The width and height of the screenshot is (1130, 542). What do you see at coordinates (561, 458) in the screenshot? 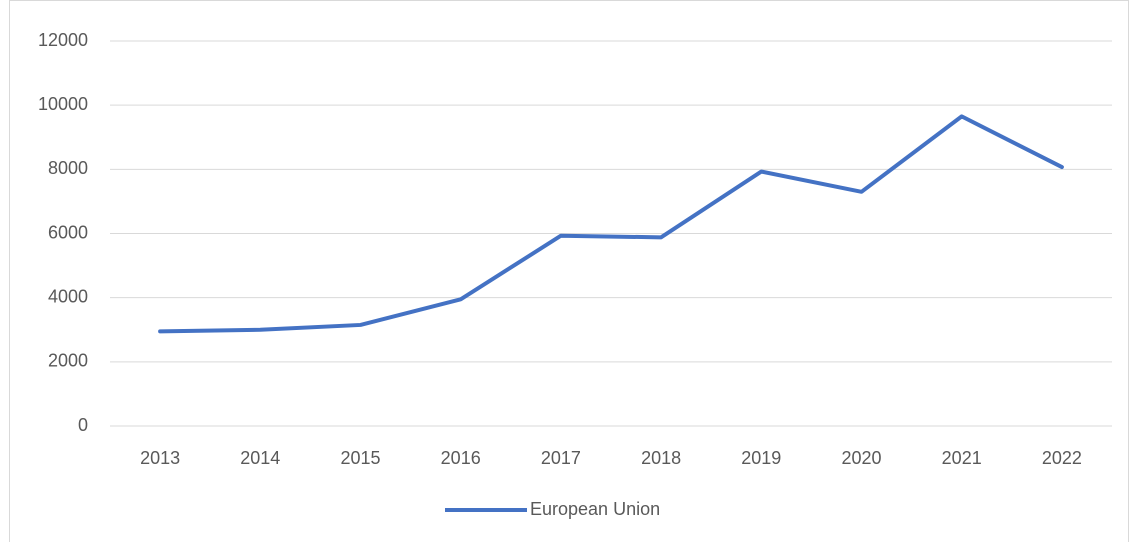
I see `x-tick-label: 2017` at bounding box center [561, 458].